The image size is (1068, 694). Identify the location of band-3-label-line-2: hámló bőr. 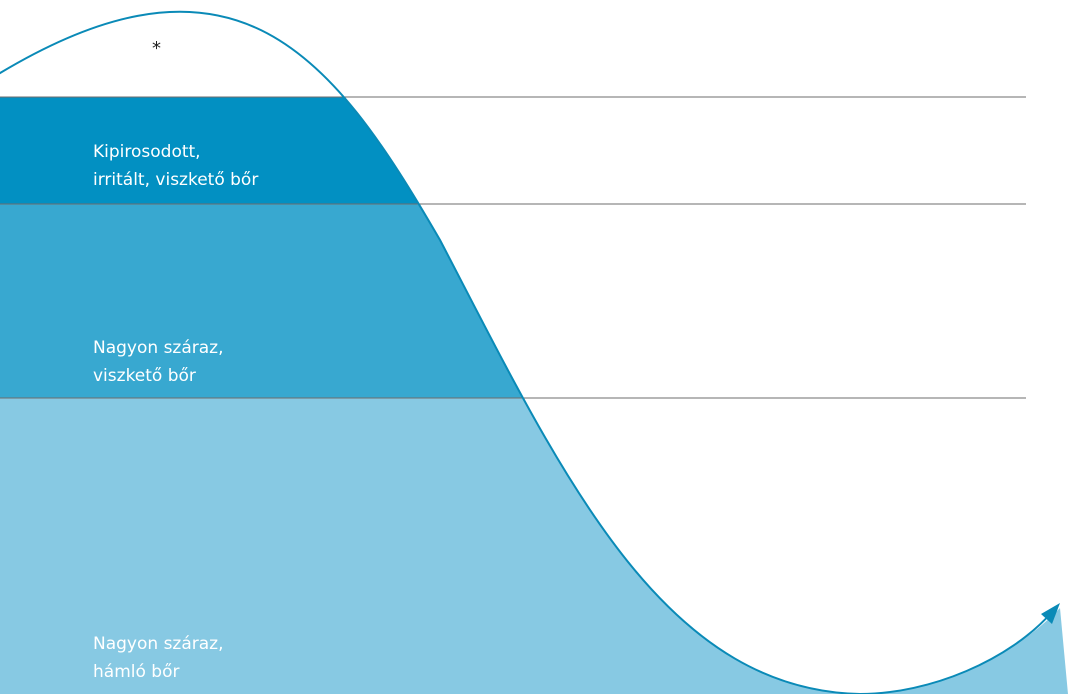
(136, 672).